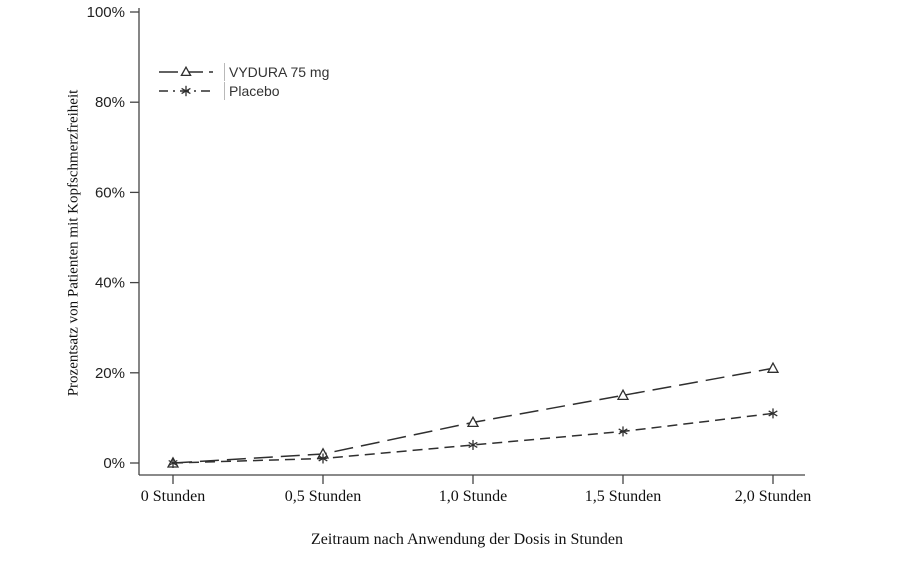 The width and height of the screenshot is (898, 561). What do you see at coordinates (110, 283) in the screenshot?
I see `y-tick-label: 40%` at bounding box center [110, 283].